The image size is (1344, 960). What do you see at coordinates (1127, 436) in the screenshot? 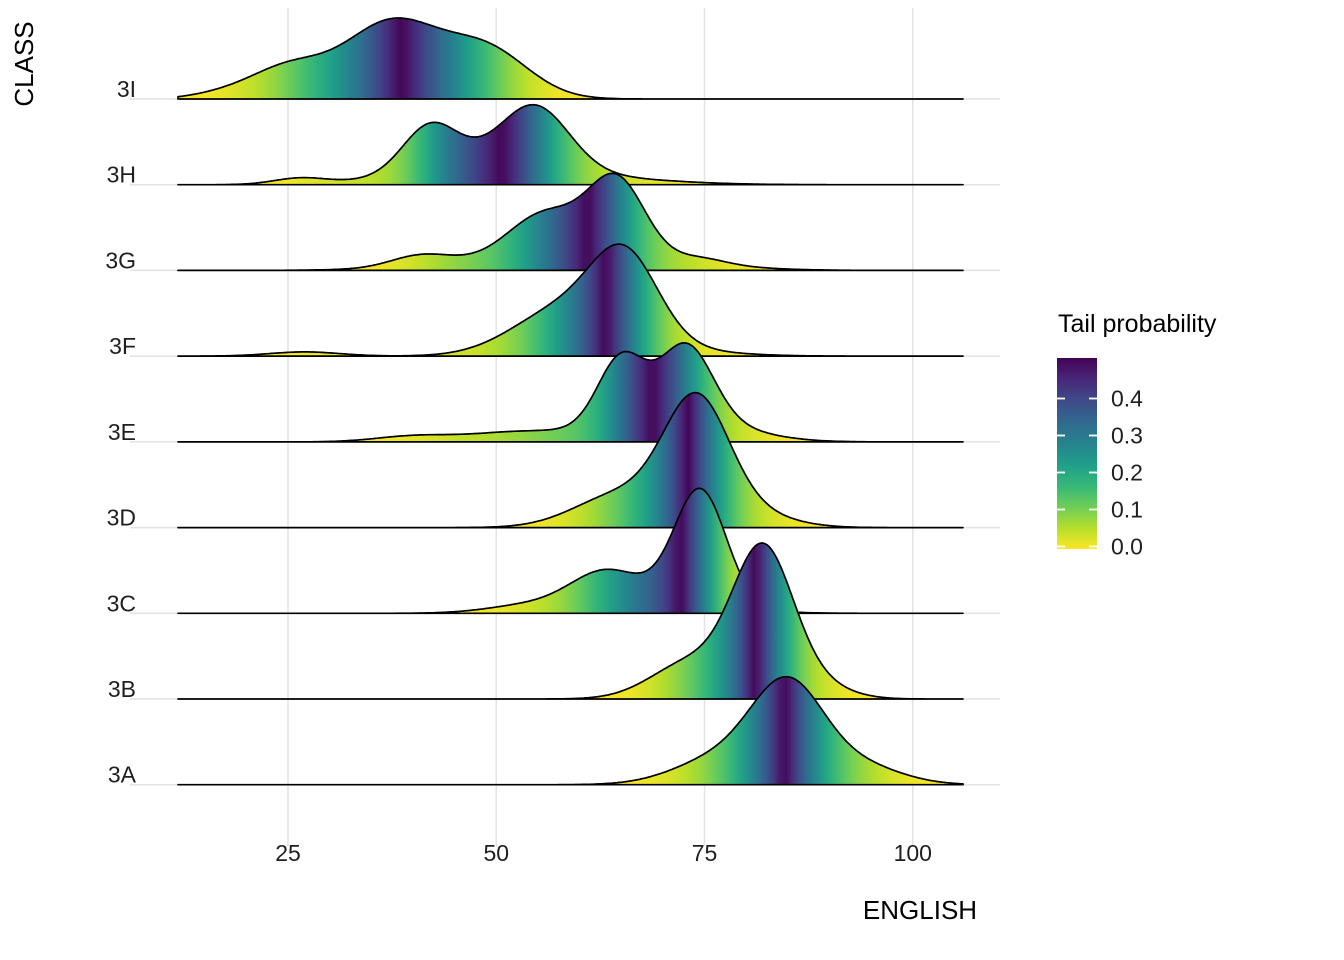
I see `legend-label-0.3: 0.3` at bounding box center [1127, 436].